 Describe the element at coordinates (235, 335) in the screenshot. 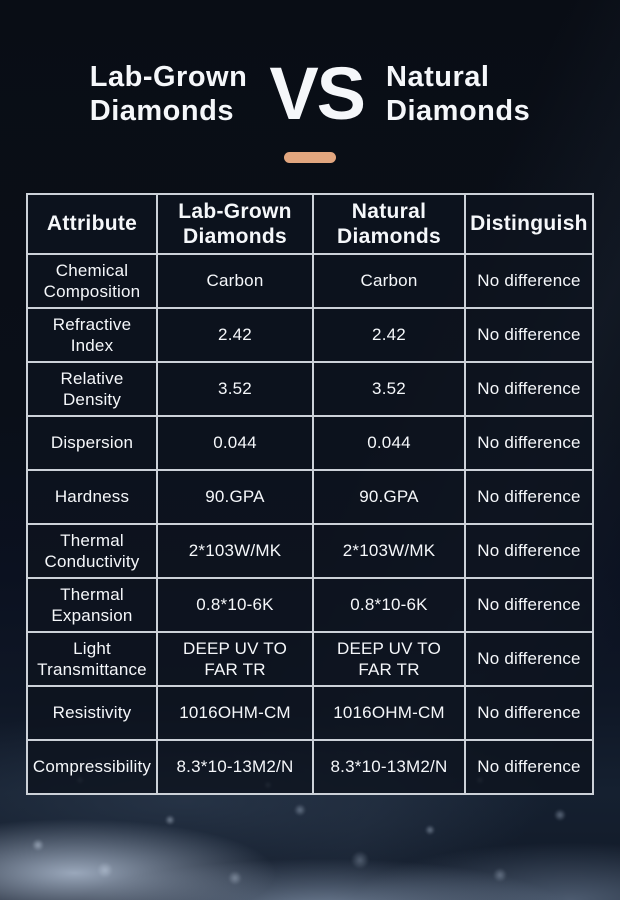

I see `lab-grown-value-cell: 2.42` at that location.